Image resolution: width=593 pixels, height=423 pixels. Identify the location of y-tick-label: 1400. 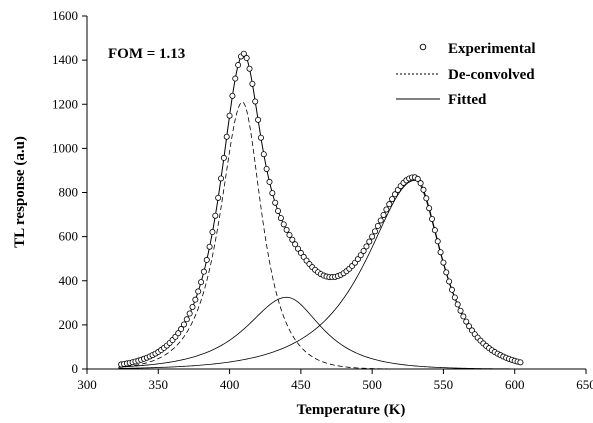
(65, 59).